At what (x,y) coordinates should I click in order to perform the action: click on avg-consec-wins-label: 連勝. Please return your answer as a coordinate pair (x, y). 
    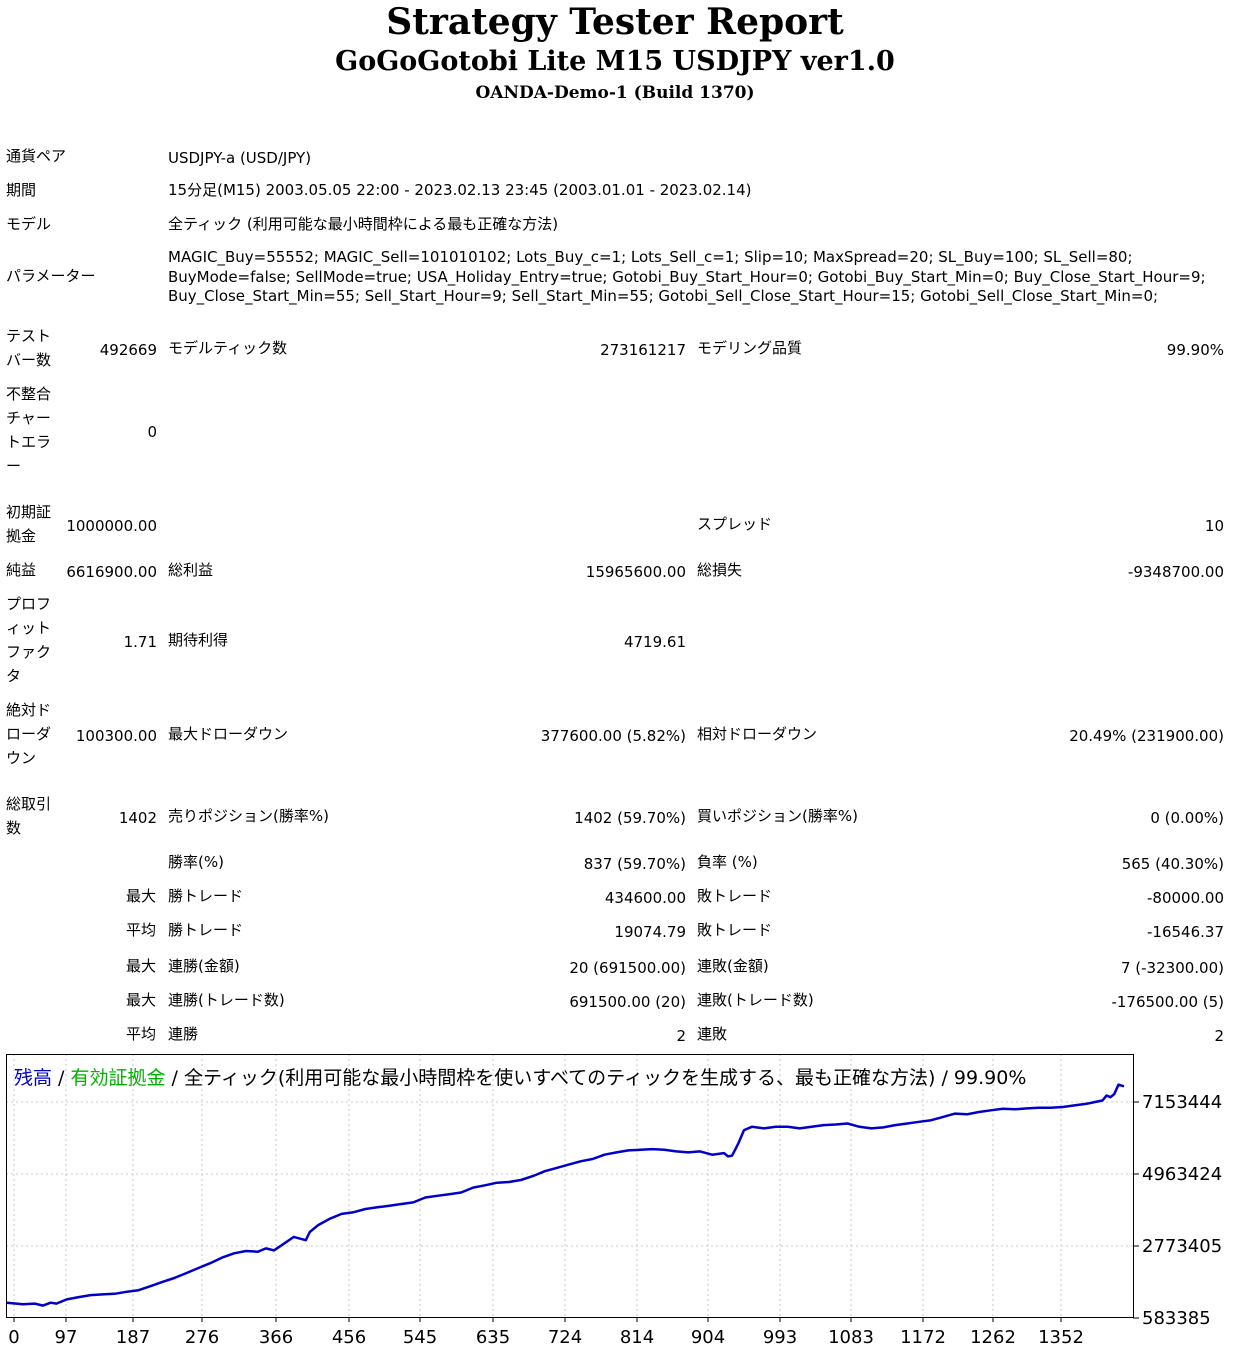
    Looking at the image, I should click on (183, 1034).